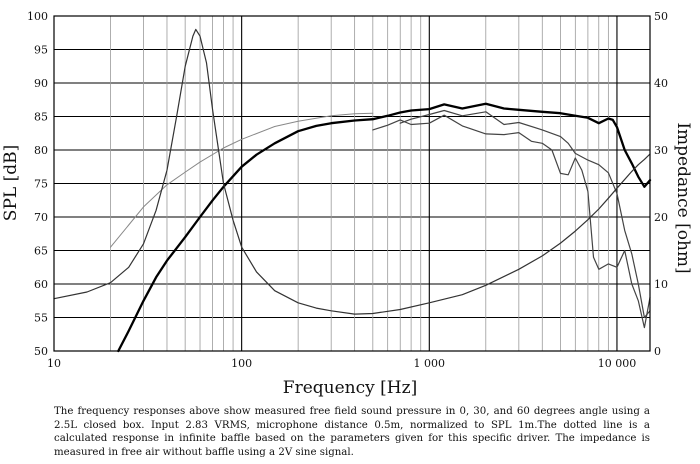  I want to click on y2-tick-label: 10, so click(661, 284).